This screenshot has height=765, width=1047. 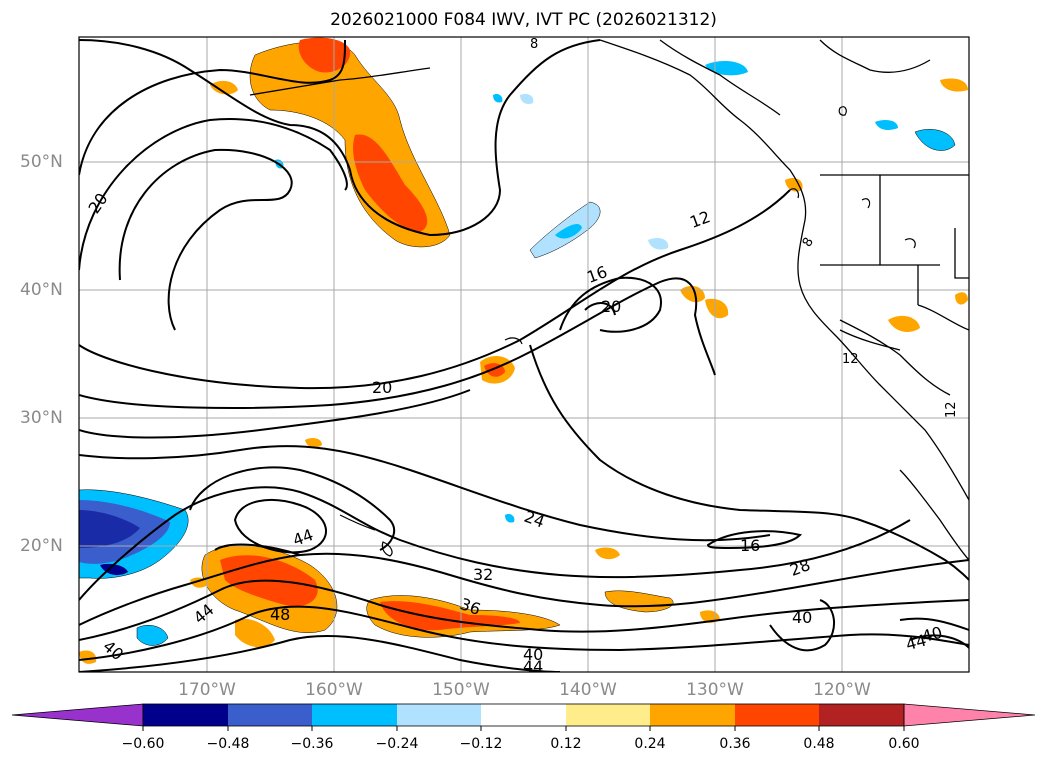 What do you see at coordinates (483, 574) in the screenshot?
I see `contour-label: 32` at bounding box center [483, 574].